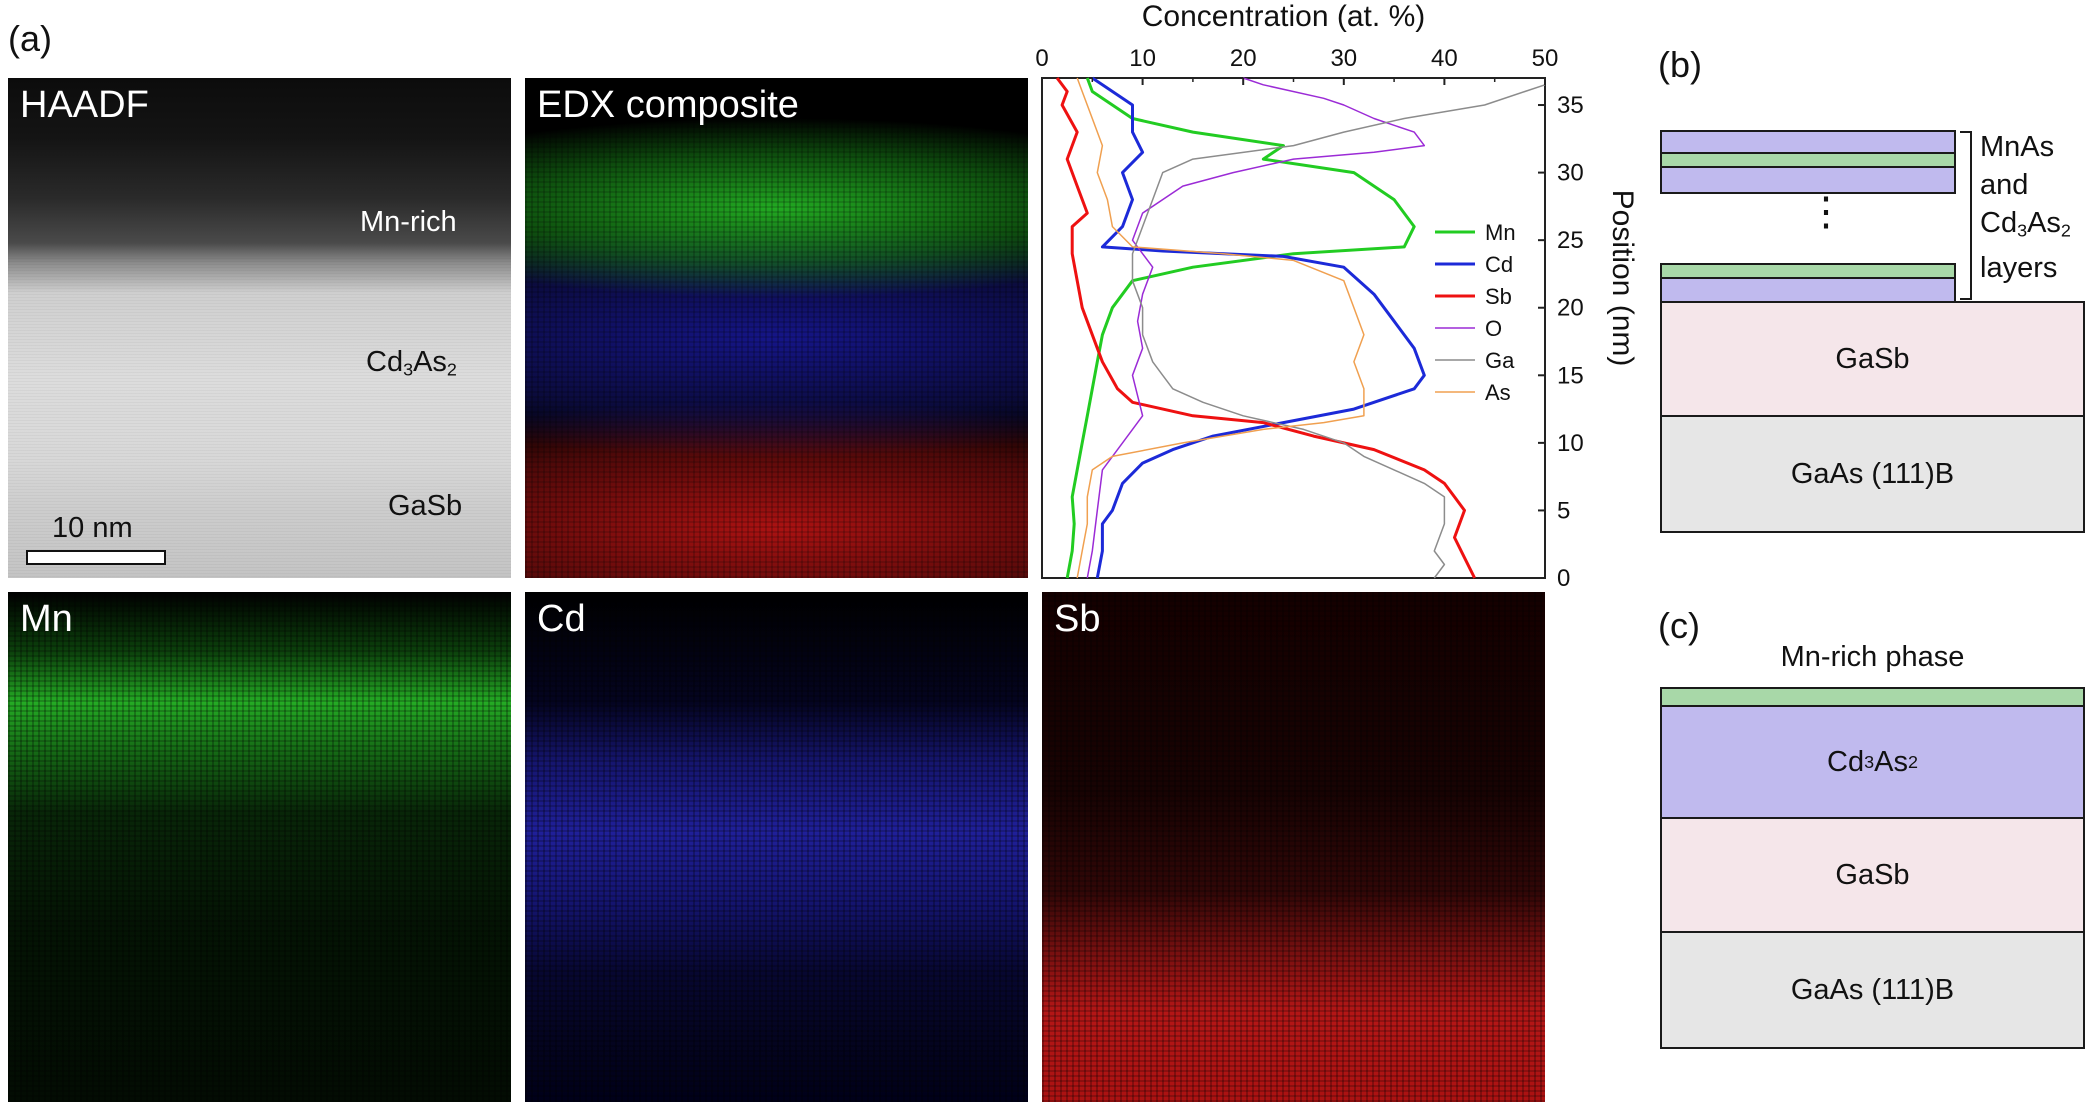  I want to click on y-tick-label: 25, so click(1570, 240).